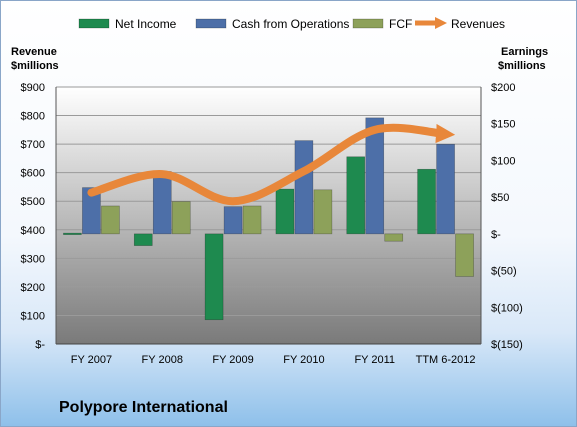 The image size is (577, 427). Describe the element at coordinates (232, 360) in the screenshot. I see `x-tick-label: FY 2009` at that location.